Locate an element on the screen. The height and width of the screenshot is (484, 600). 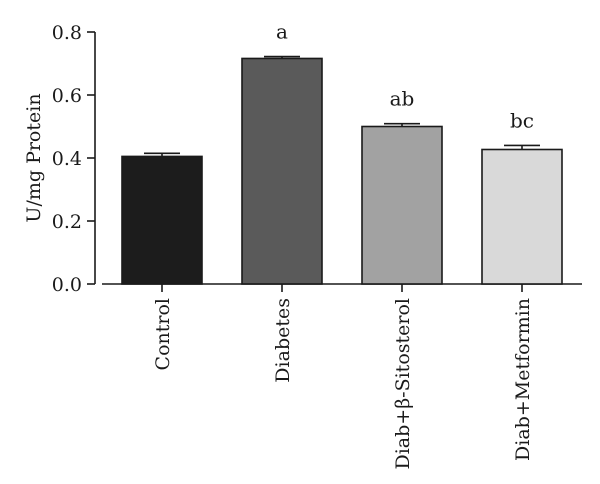
y-axis: 0.0 0.2 0.4 0.6 0.8 is located at coordinates (74, 159).